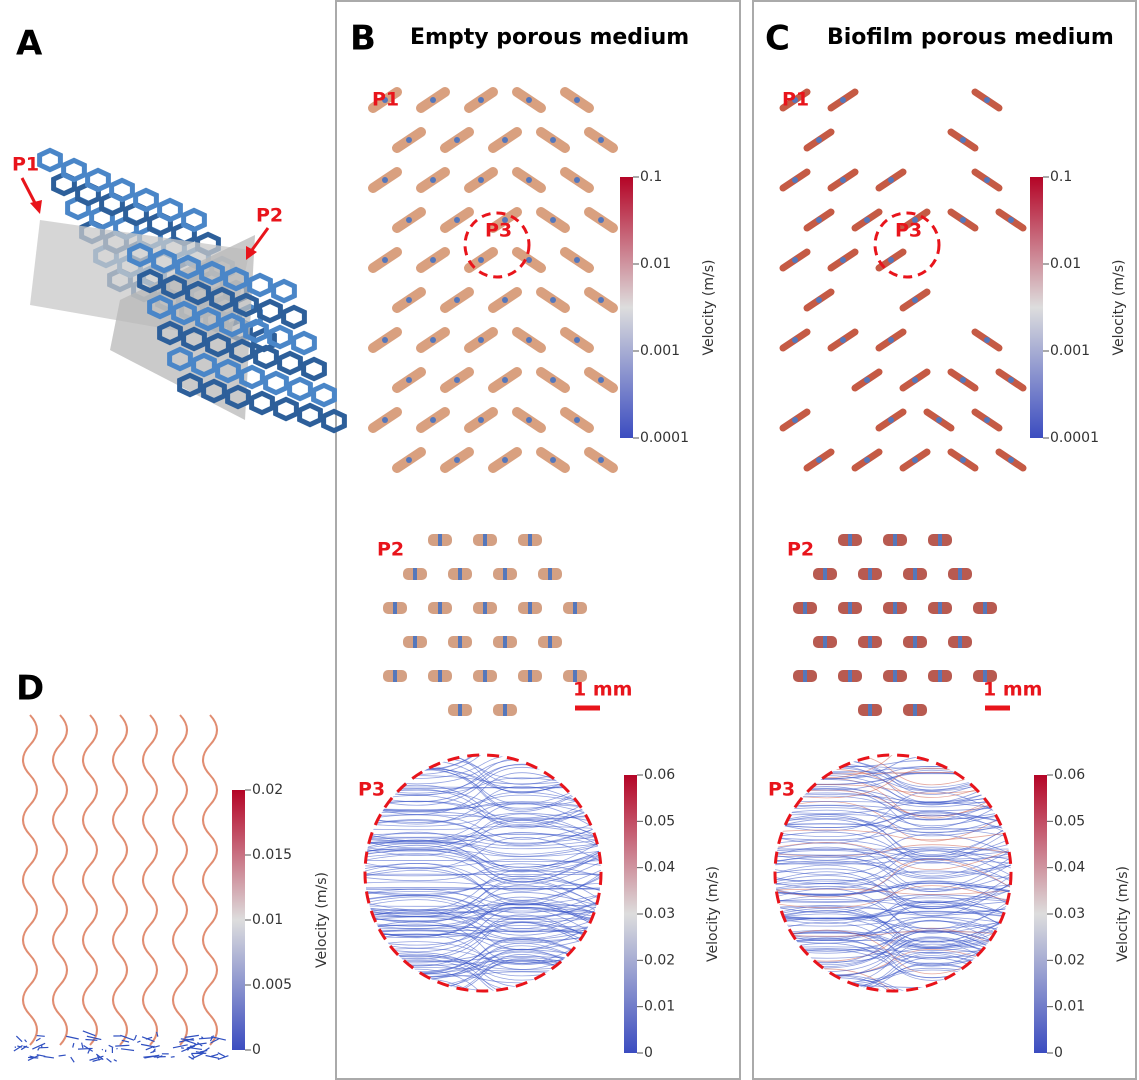  I want to click on streamlines, so click(483, 873).